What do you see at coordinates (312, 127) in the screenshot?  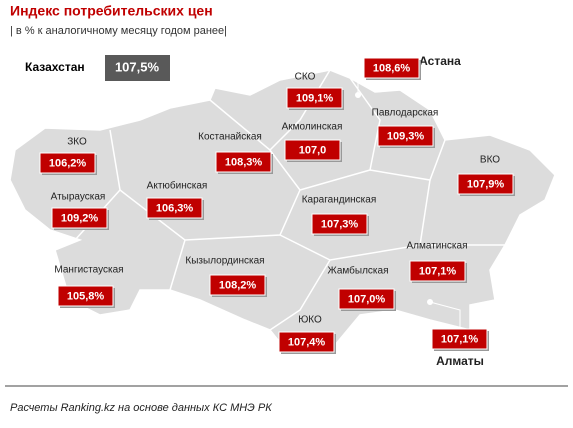 I see `region-name: Акмолинская` at bounding box center [312, 127].